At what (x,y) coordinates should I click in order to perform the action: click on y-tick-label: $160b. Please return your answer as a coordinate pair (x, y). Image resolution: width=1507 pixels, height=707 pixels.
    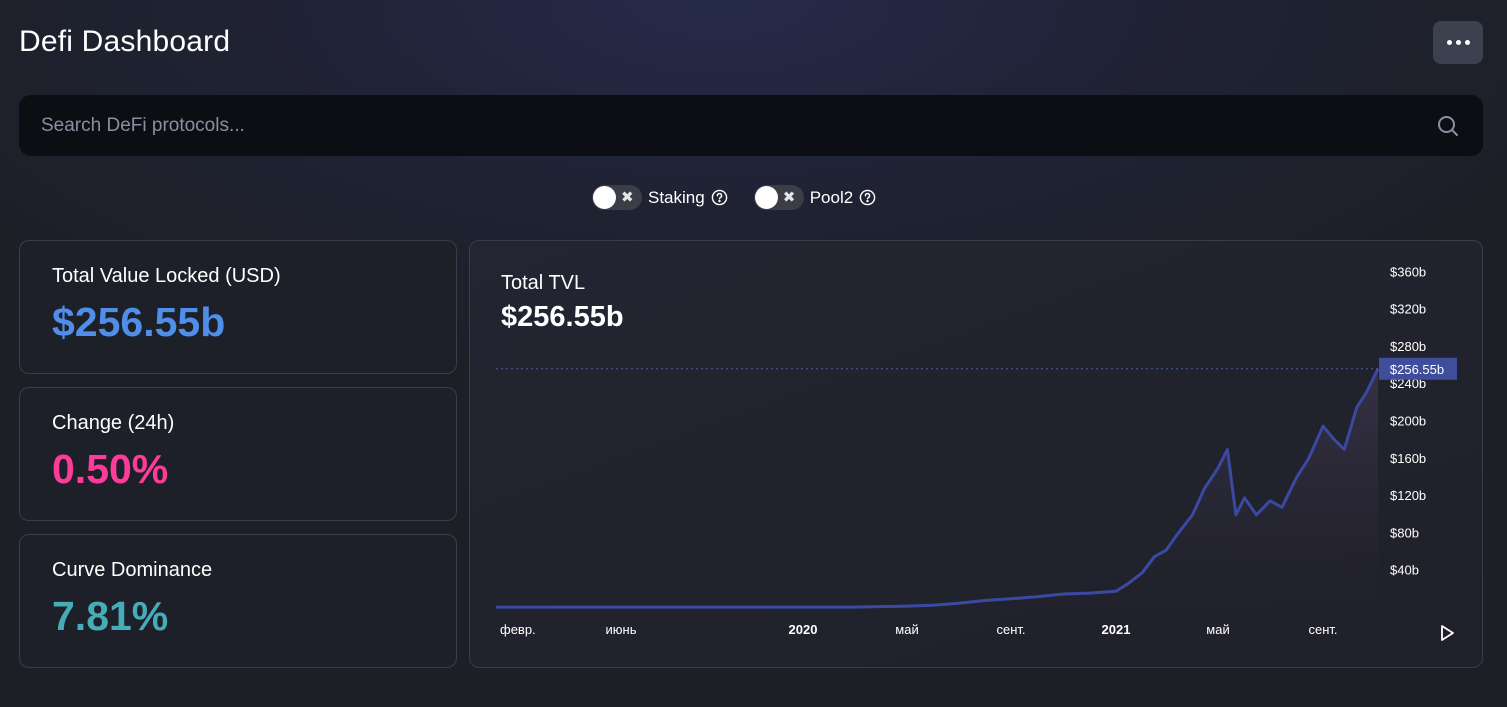
    Looking at the image, I should click on (1408, 458).